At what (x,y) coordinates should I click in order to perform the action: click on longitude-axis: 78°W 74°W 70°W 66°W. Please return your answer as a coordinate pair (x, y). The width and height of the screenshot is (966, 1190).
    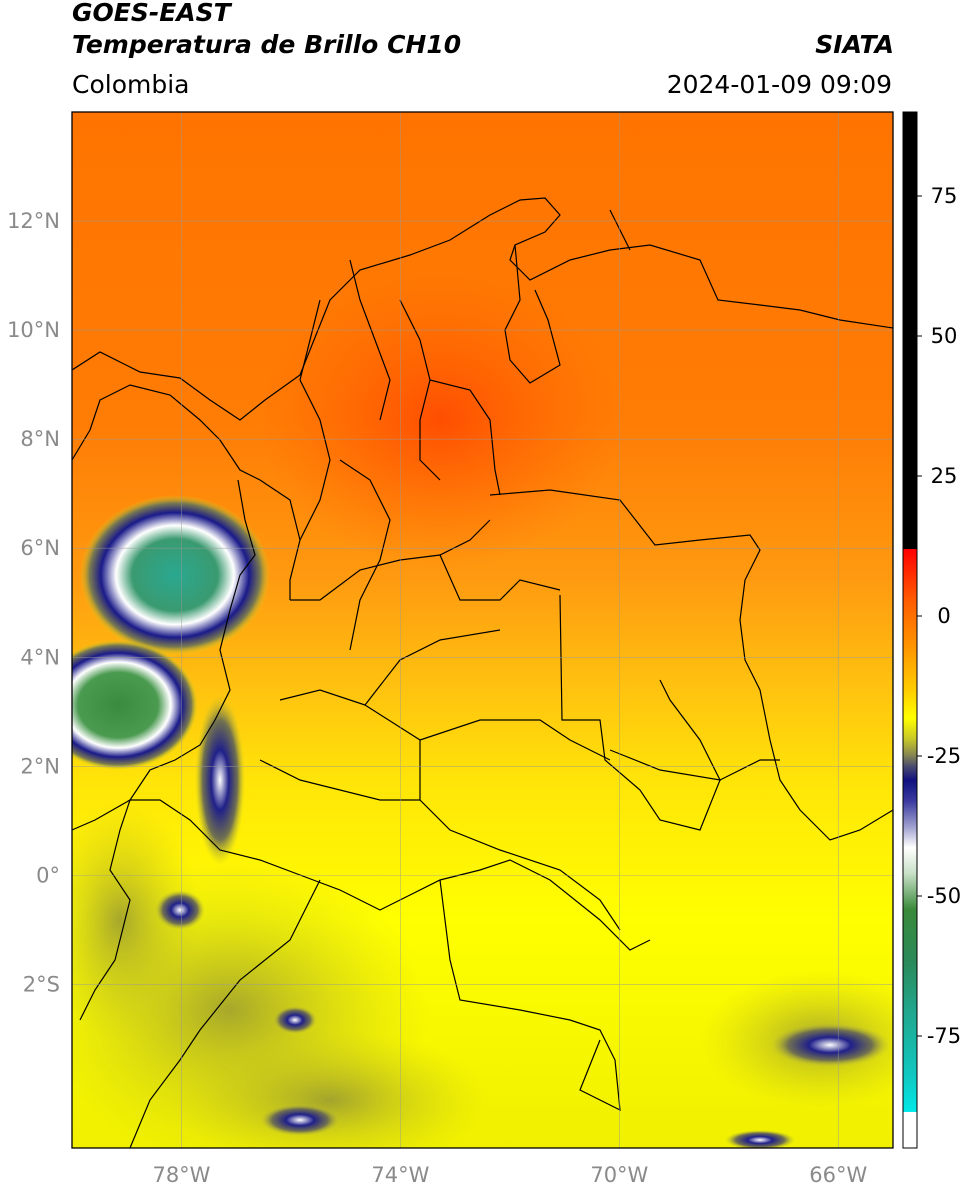
    Looking at the image, I should click on (509, 1175).